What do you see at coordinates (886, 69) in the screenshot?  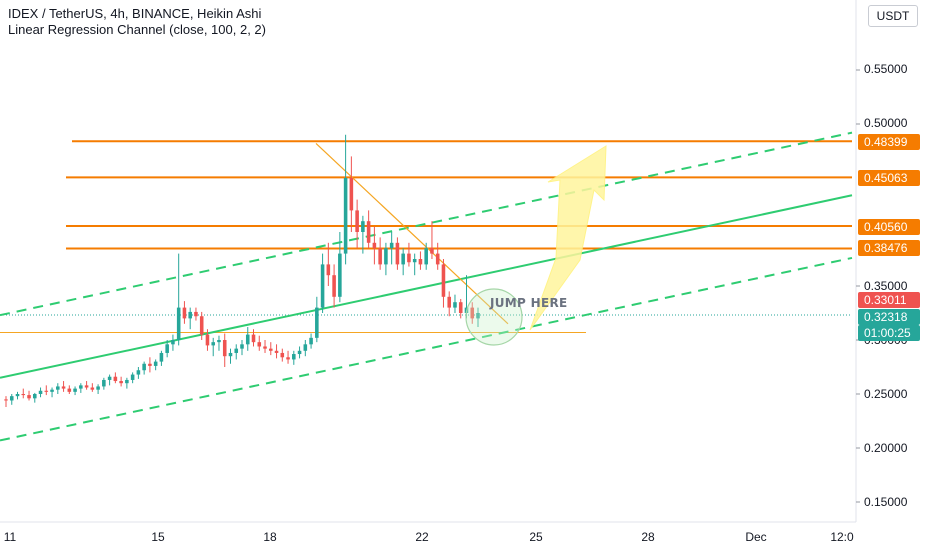 I see `y-tick-label: 0.55000` at bounding box center [886, 69].